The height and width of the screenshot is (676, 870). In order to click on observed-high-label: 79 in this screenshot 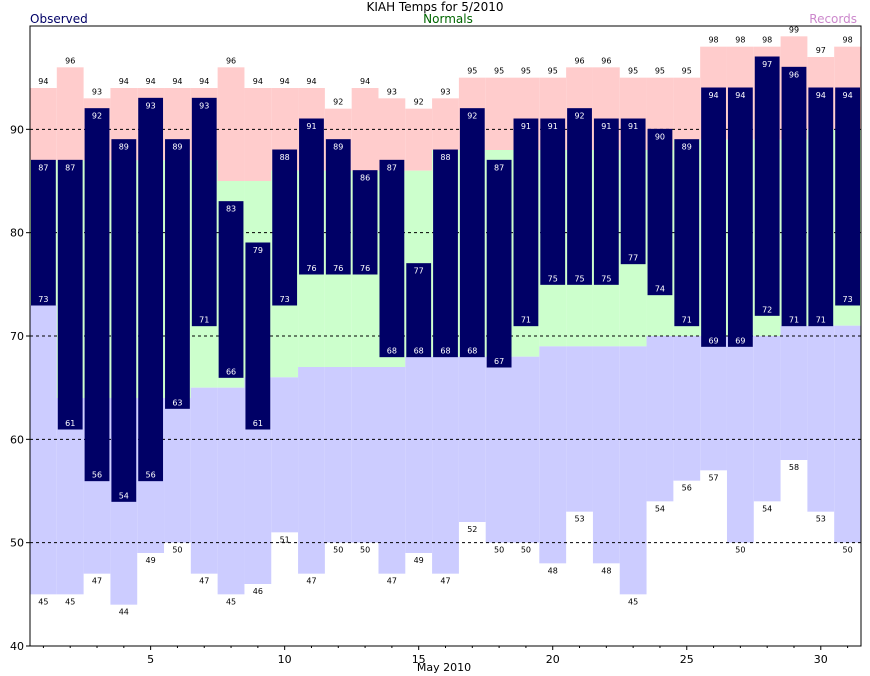, I will do `click(258, 250)`.